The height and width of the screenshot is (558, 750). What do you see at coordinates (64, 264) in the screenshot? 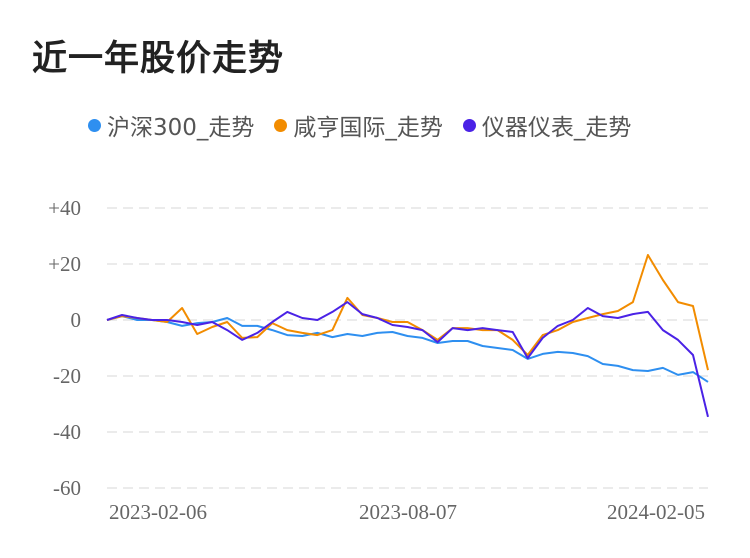
I see `y-tick-label: +20` at bounding box center [64, 264].